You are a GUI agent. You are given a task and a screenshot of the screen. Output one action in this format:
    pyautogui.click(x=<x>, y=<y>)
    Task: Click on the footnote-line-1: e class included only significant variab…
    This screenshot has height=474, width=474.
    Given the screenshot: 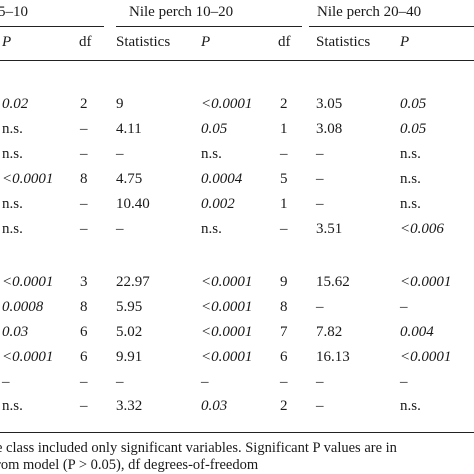 What is the action you would take?
    pyautogui.click(x=198, y=448)
    